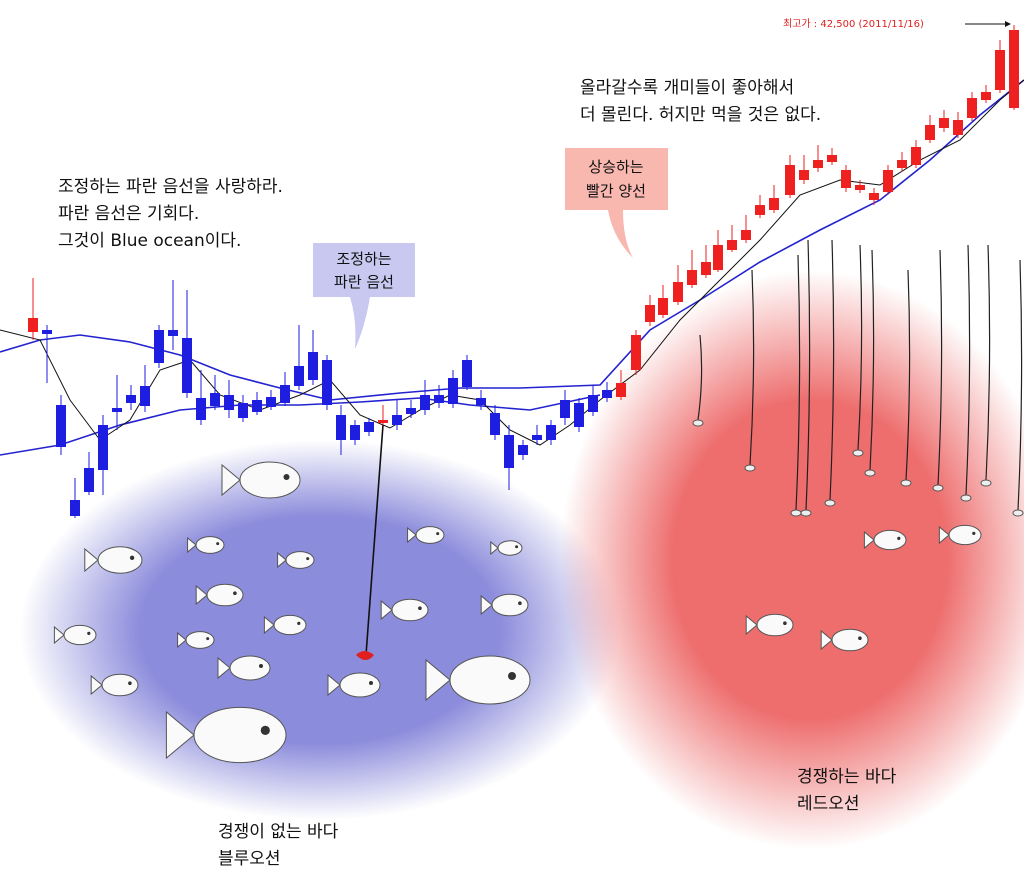  What do you see at coordinates (128, 214) in the screenshot?
I see `left-text: 파란 음선은 기회다.` at bounding box center [128, 214].